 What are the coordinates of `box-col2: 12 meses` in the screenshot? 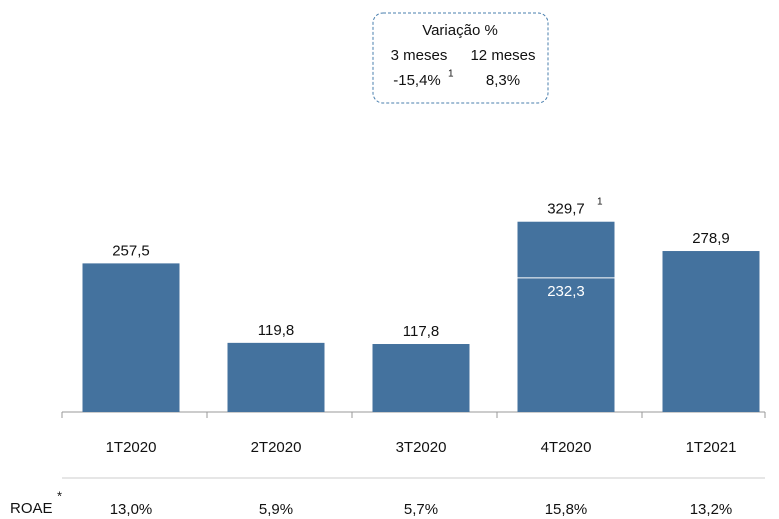 It's located at (502, 55).